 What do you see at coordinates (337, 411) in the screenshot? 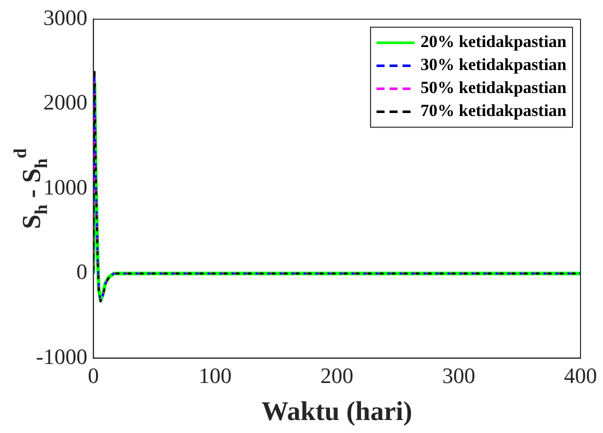
I see `x-axis-title: Waktu (hari)` at bounding box center [337, 411].